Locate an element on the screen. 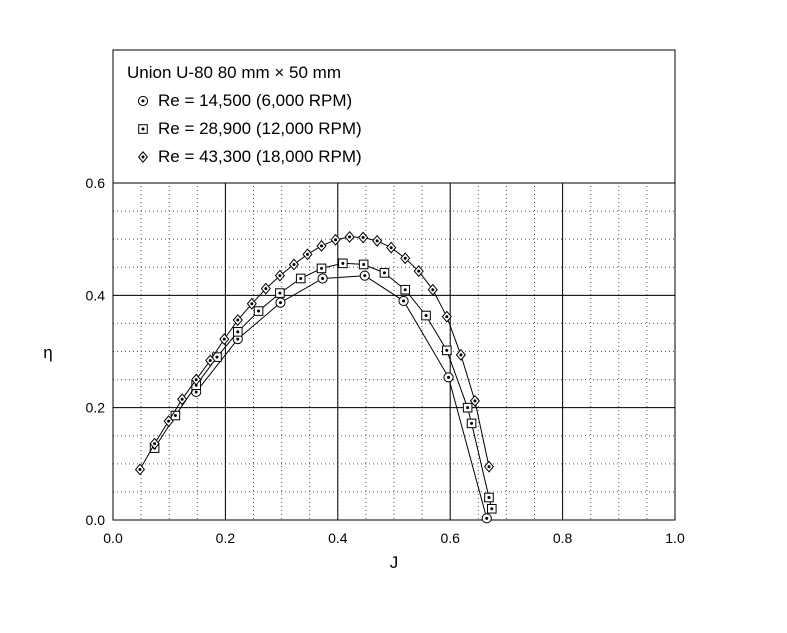 Image resolution: width=787 pixels, height=633 pixels. x-tick-label: 0.6 is located at coordinates (450, 538).